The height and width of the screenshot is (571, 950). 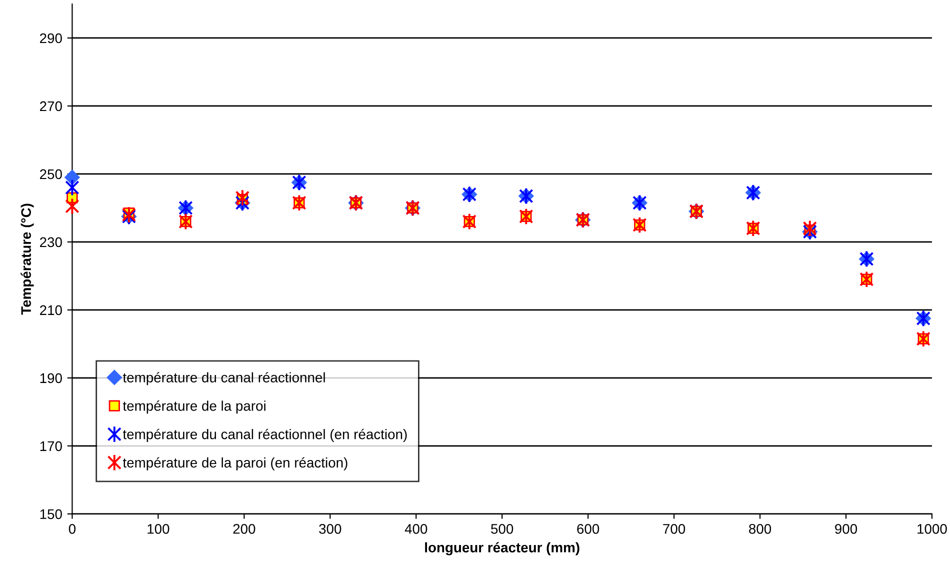 I want to click on x-tick-label: 700, so click(x=674, y=529).